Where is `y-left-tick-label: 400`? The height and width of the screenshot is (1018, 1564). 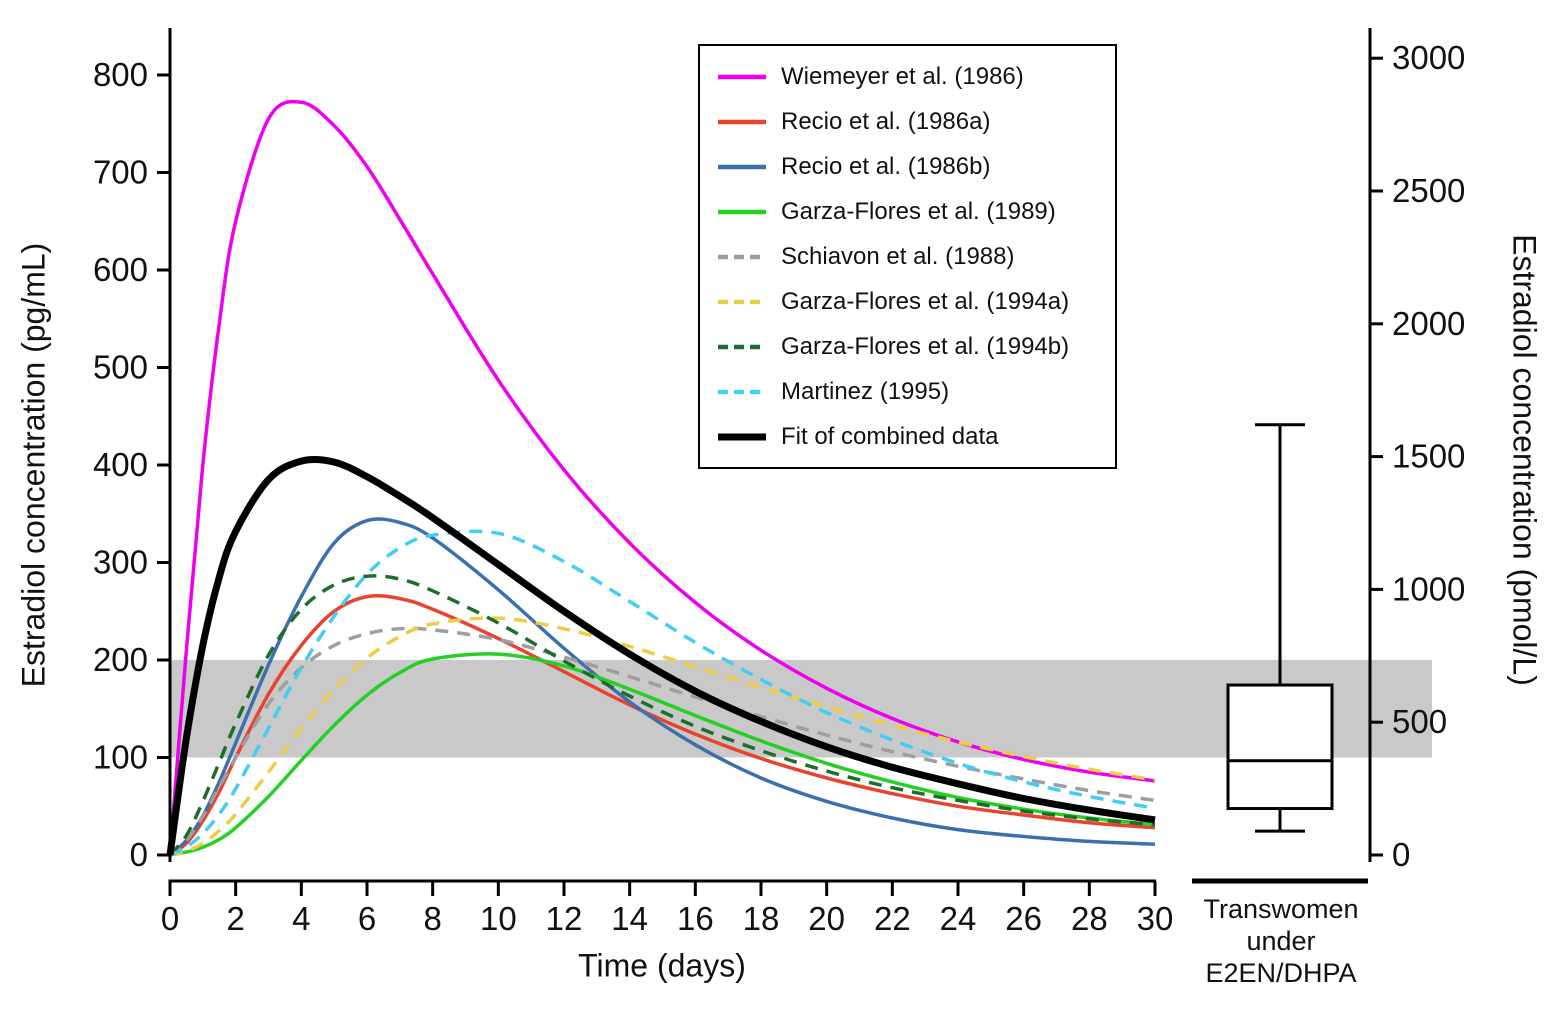 y-left-tick-label: 400 is located at coordinates (120, 464).